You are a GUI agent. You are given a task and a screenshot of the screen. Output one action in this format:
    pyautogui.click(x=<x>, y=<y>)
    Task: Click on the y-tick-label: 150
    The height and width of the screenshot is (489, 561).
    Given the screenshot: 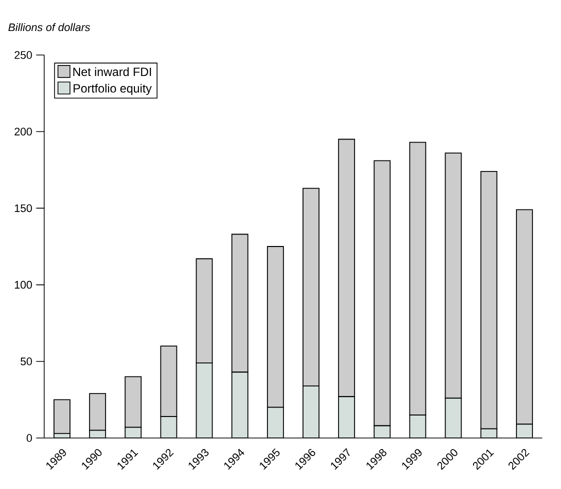 What is the action you would take?
    pyautogui.click(x=23, y=208)
    